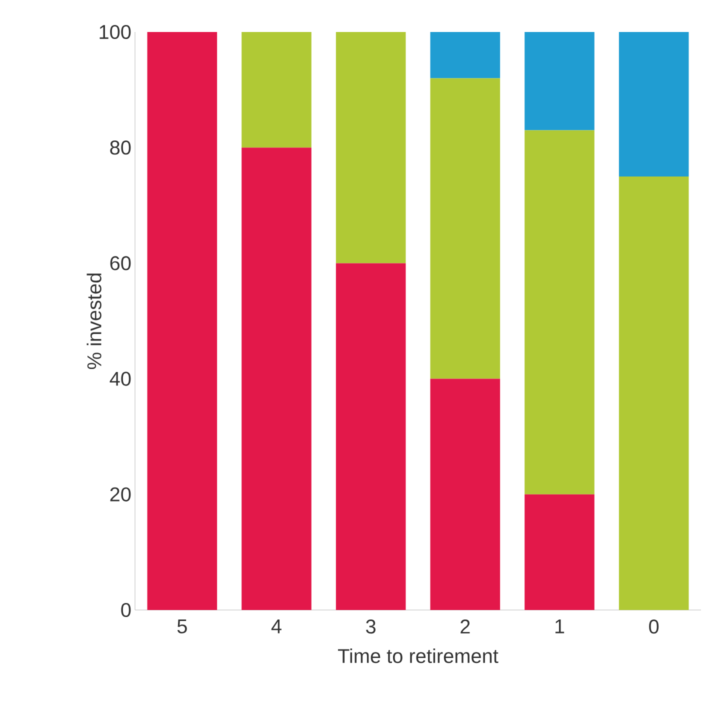  Describe the element at coordinates (465, 627) in the screenshot. I see `x-tick-label: 2` at that location.